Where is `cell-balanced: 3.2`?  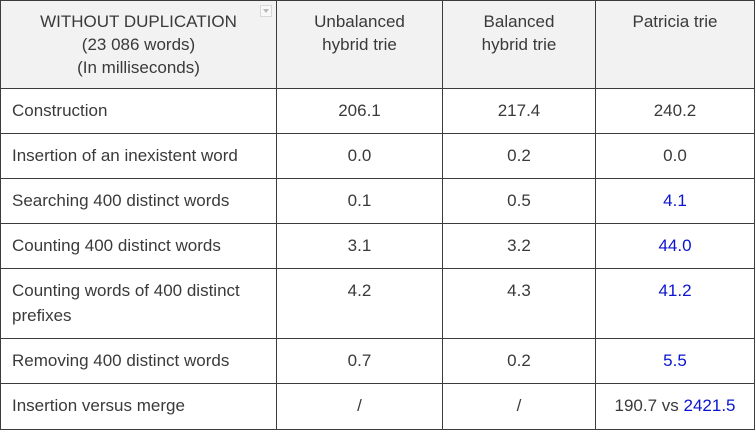 cell-balanced: 3.2 is located at coordinates (519, 246).